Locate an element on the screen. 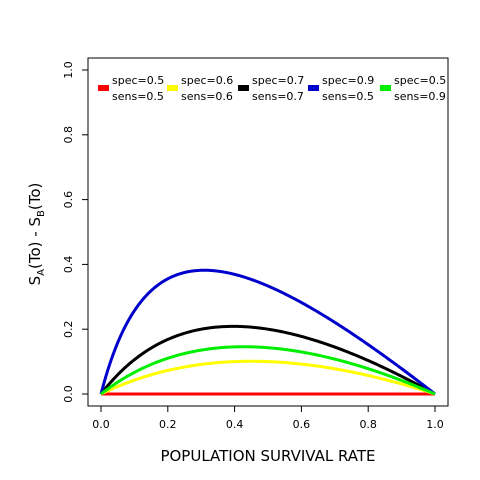  x-tick-label: 0.8 is located at coordinates (368, 424).